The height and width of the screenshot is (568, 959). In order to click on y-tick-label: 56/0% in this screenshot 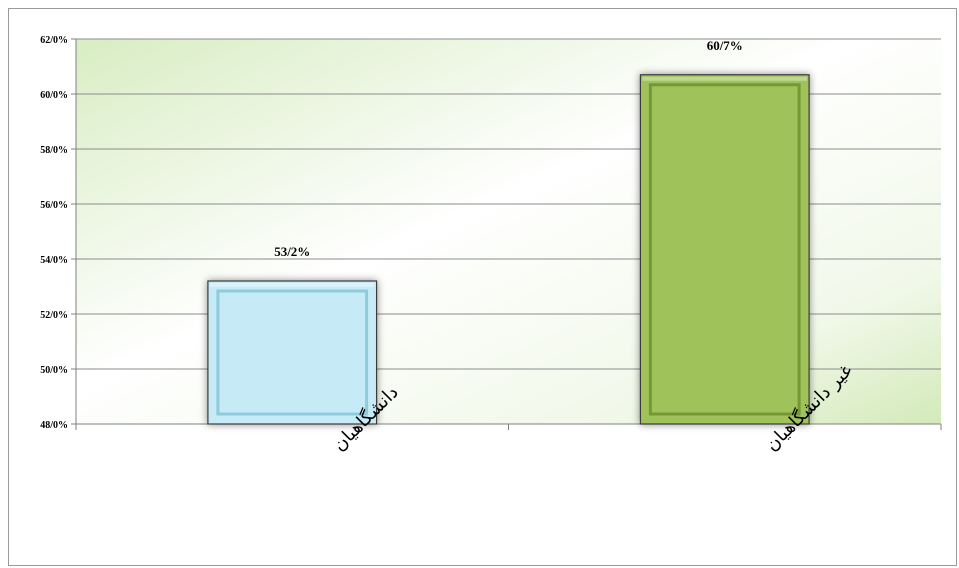, I will do `click(54, 205)`.